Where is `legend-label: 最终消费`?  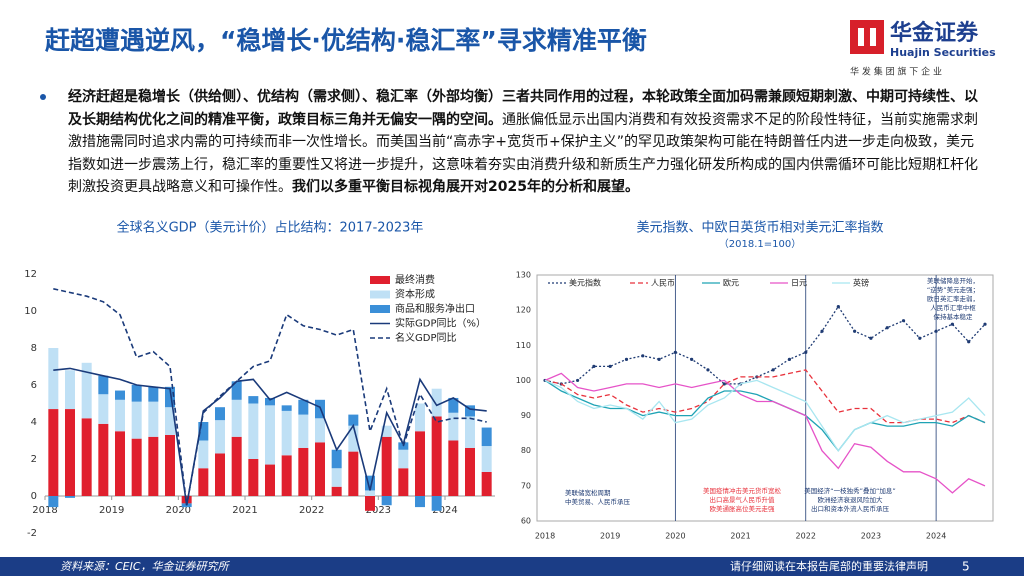 legend-label: 最终消费 is located at coordinates (415, 279).